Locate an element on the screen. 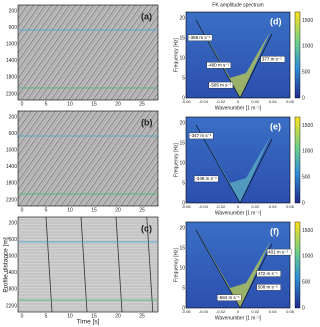  y-tick-label: 200 is located at coordinates (13, 117).